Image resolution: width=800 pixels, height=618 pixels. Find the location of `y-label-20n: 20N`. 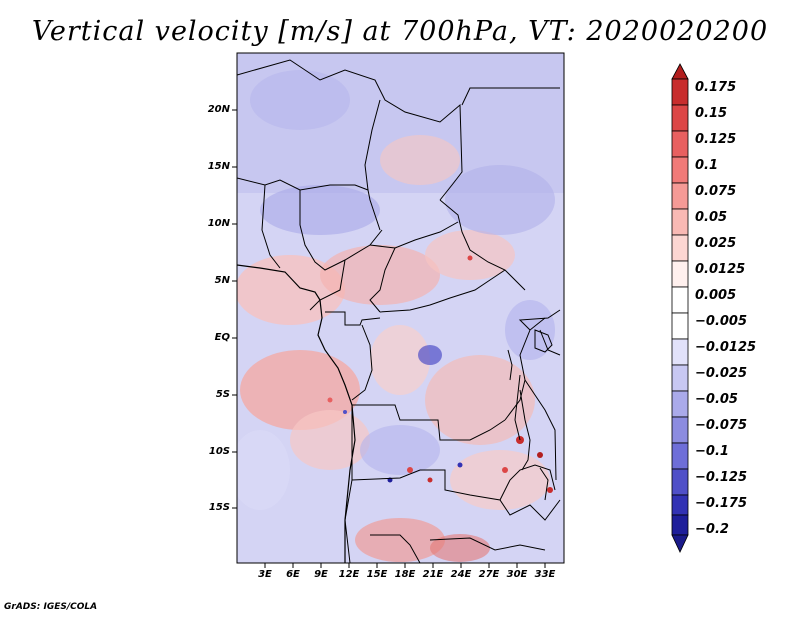

y-label-20n: 20N is located at coordinates (218, 109).